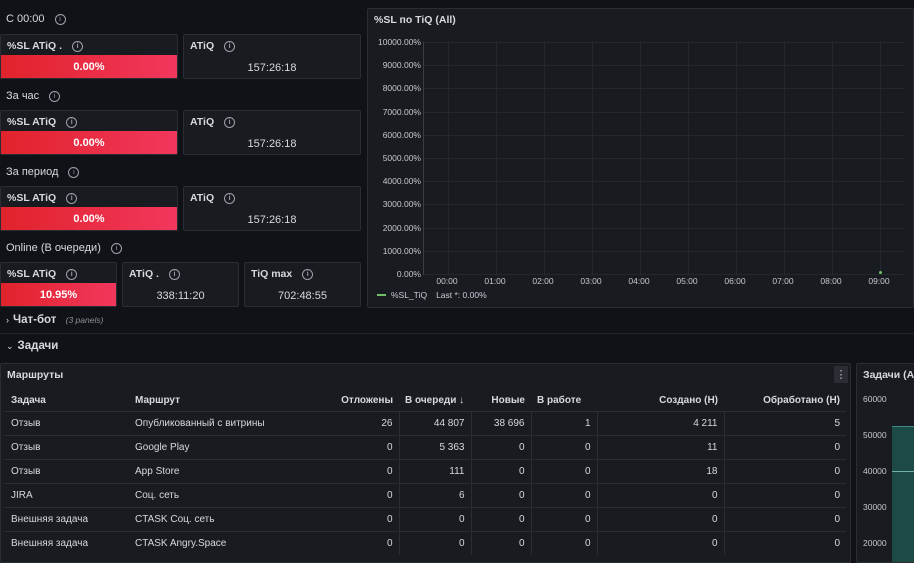 The height and width of the screenshot is (563, 914). Describe the element at coordinates (401, 88) in the screenshot. I see `y-tick-label: 8000.00%` at that location.